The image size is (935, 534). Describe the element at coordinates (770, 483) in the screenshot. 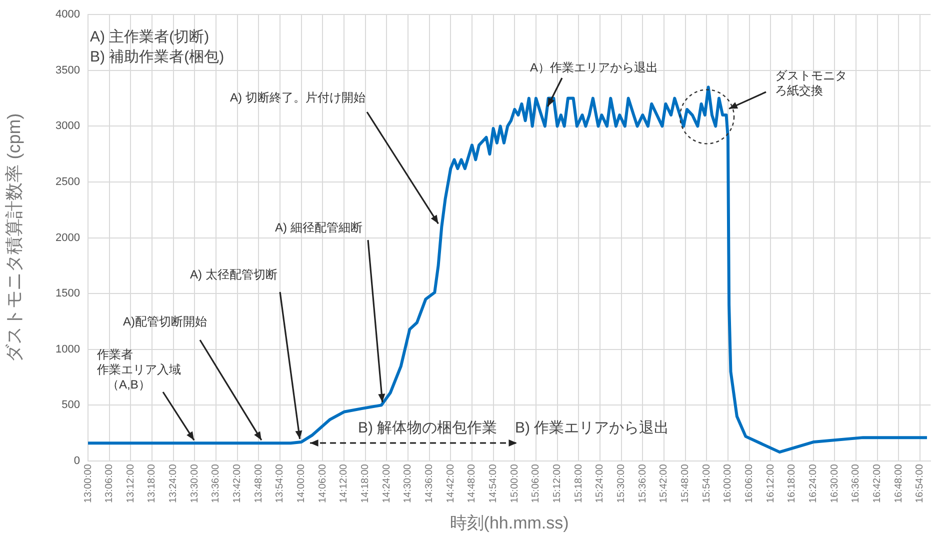

I see `x-tick-label: 16:12:00` at that location.